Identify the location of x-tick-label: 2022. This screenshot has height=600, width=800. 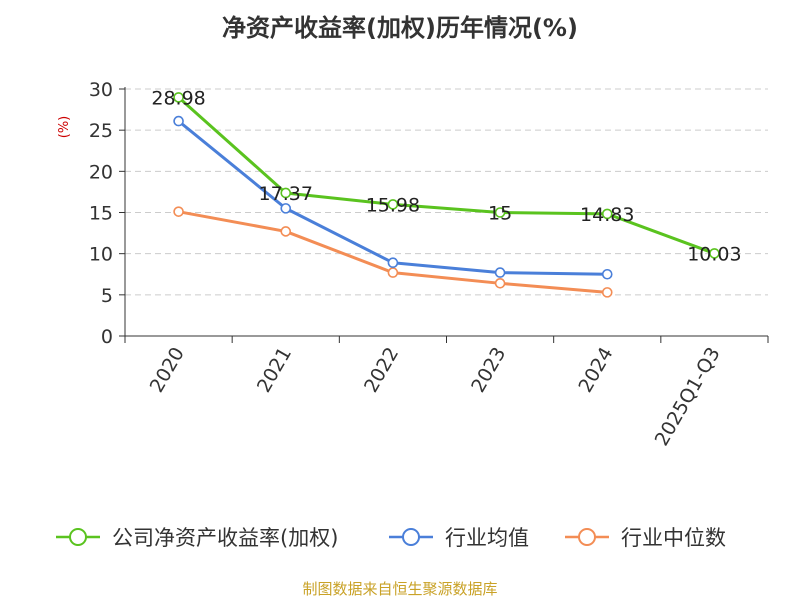
(381, 370).